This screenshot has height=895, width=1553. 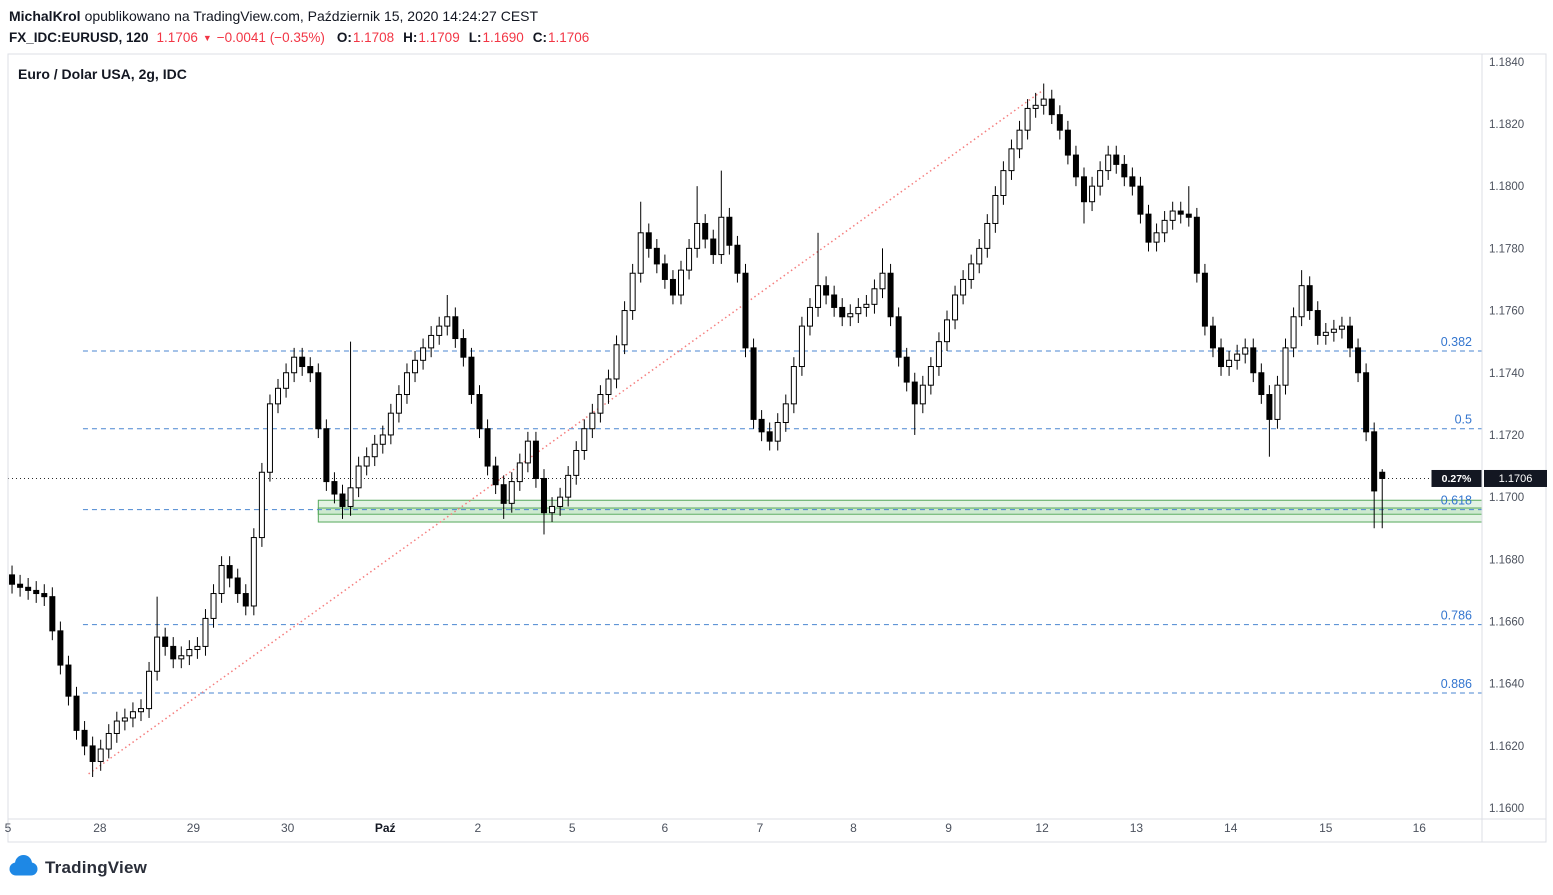 What do you see at coordinates (288, 828) in the screenshot?
I see `time-axis-label: 30` at bounding box center [288, 828].